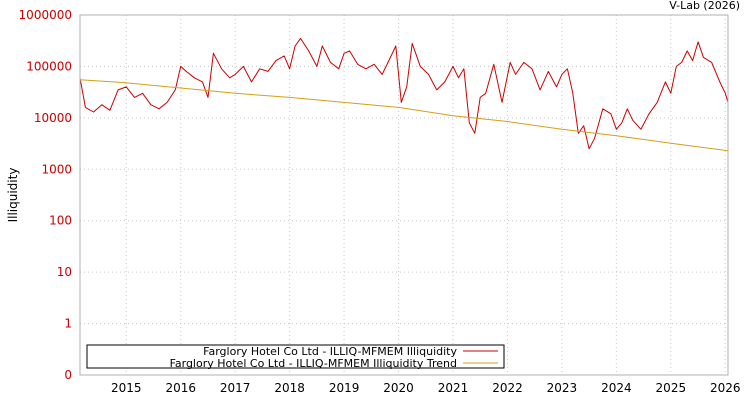 Image resolution: width=750 pixels, height=400 pixels. What do you see at coordinates (562, 388) in the screenshot?
I see `x-tick-label: 2023` at bounding box center [562, 388].